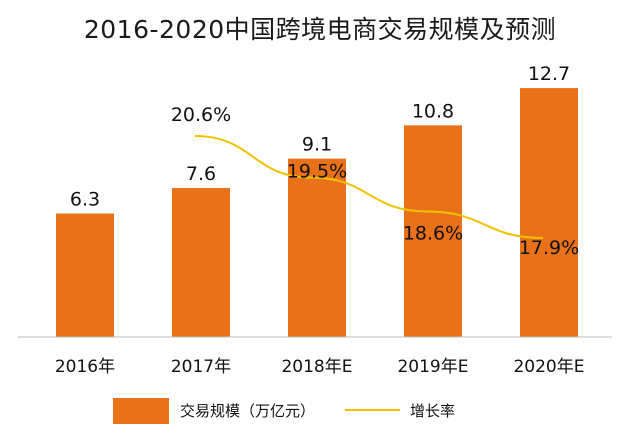 The height and width of the screenshot is (434, 640). Describe the element at coordinates (317, 145) in the screenshot. I see `bar-value-label-2: 9.1` at that location.